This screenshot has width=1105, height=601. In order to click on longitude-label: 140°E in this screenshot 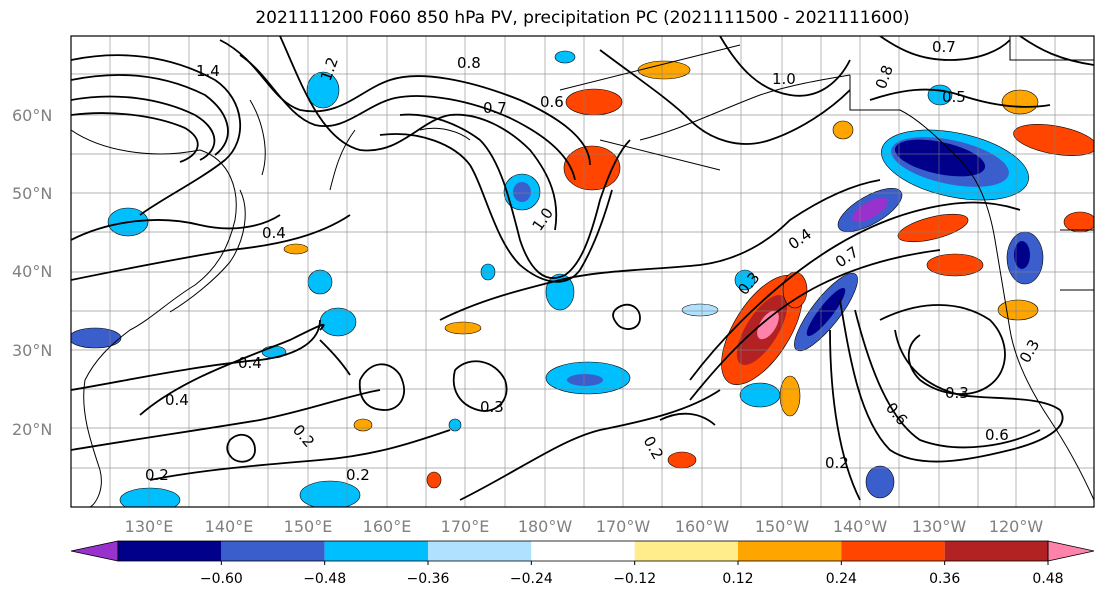, I will do `click(229, 526)`.